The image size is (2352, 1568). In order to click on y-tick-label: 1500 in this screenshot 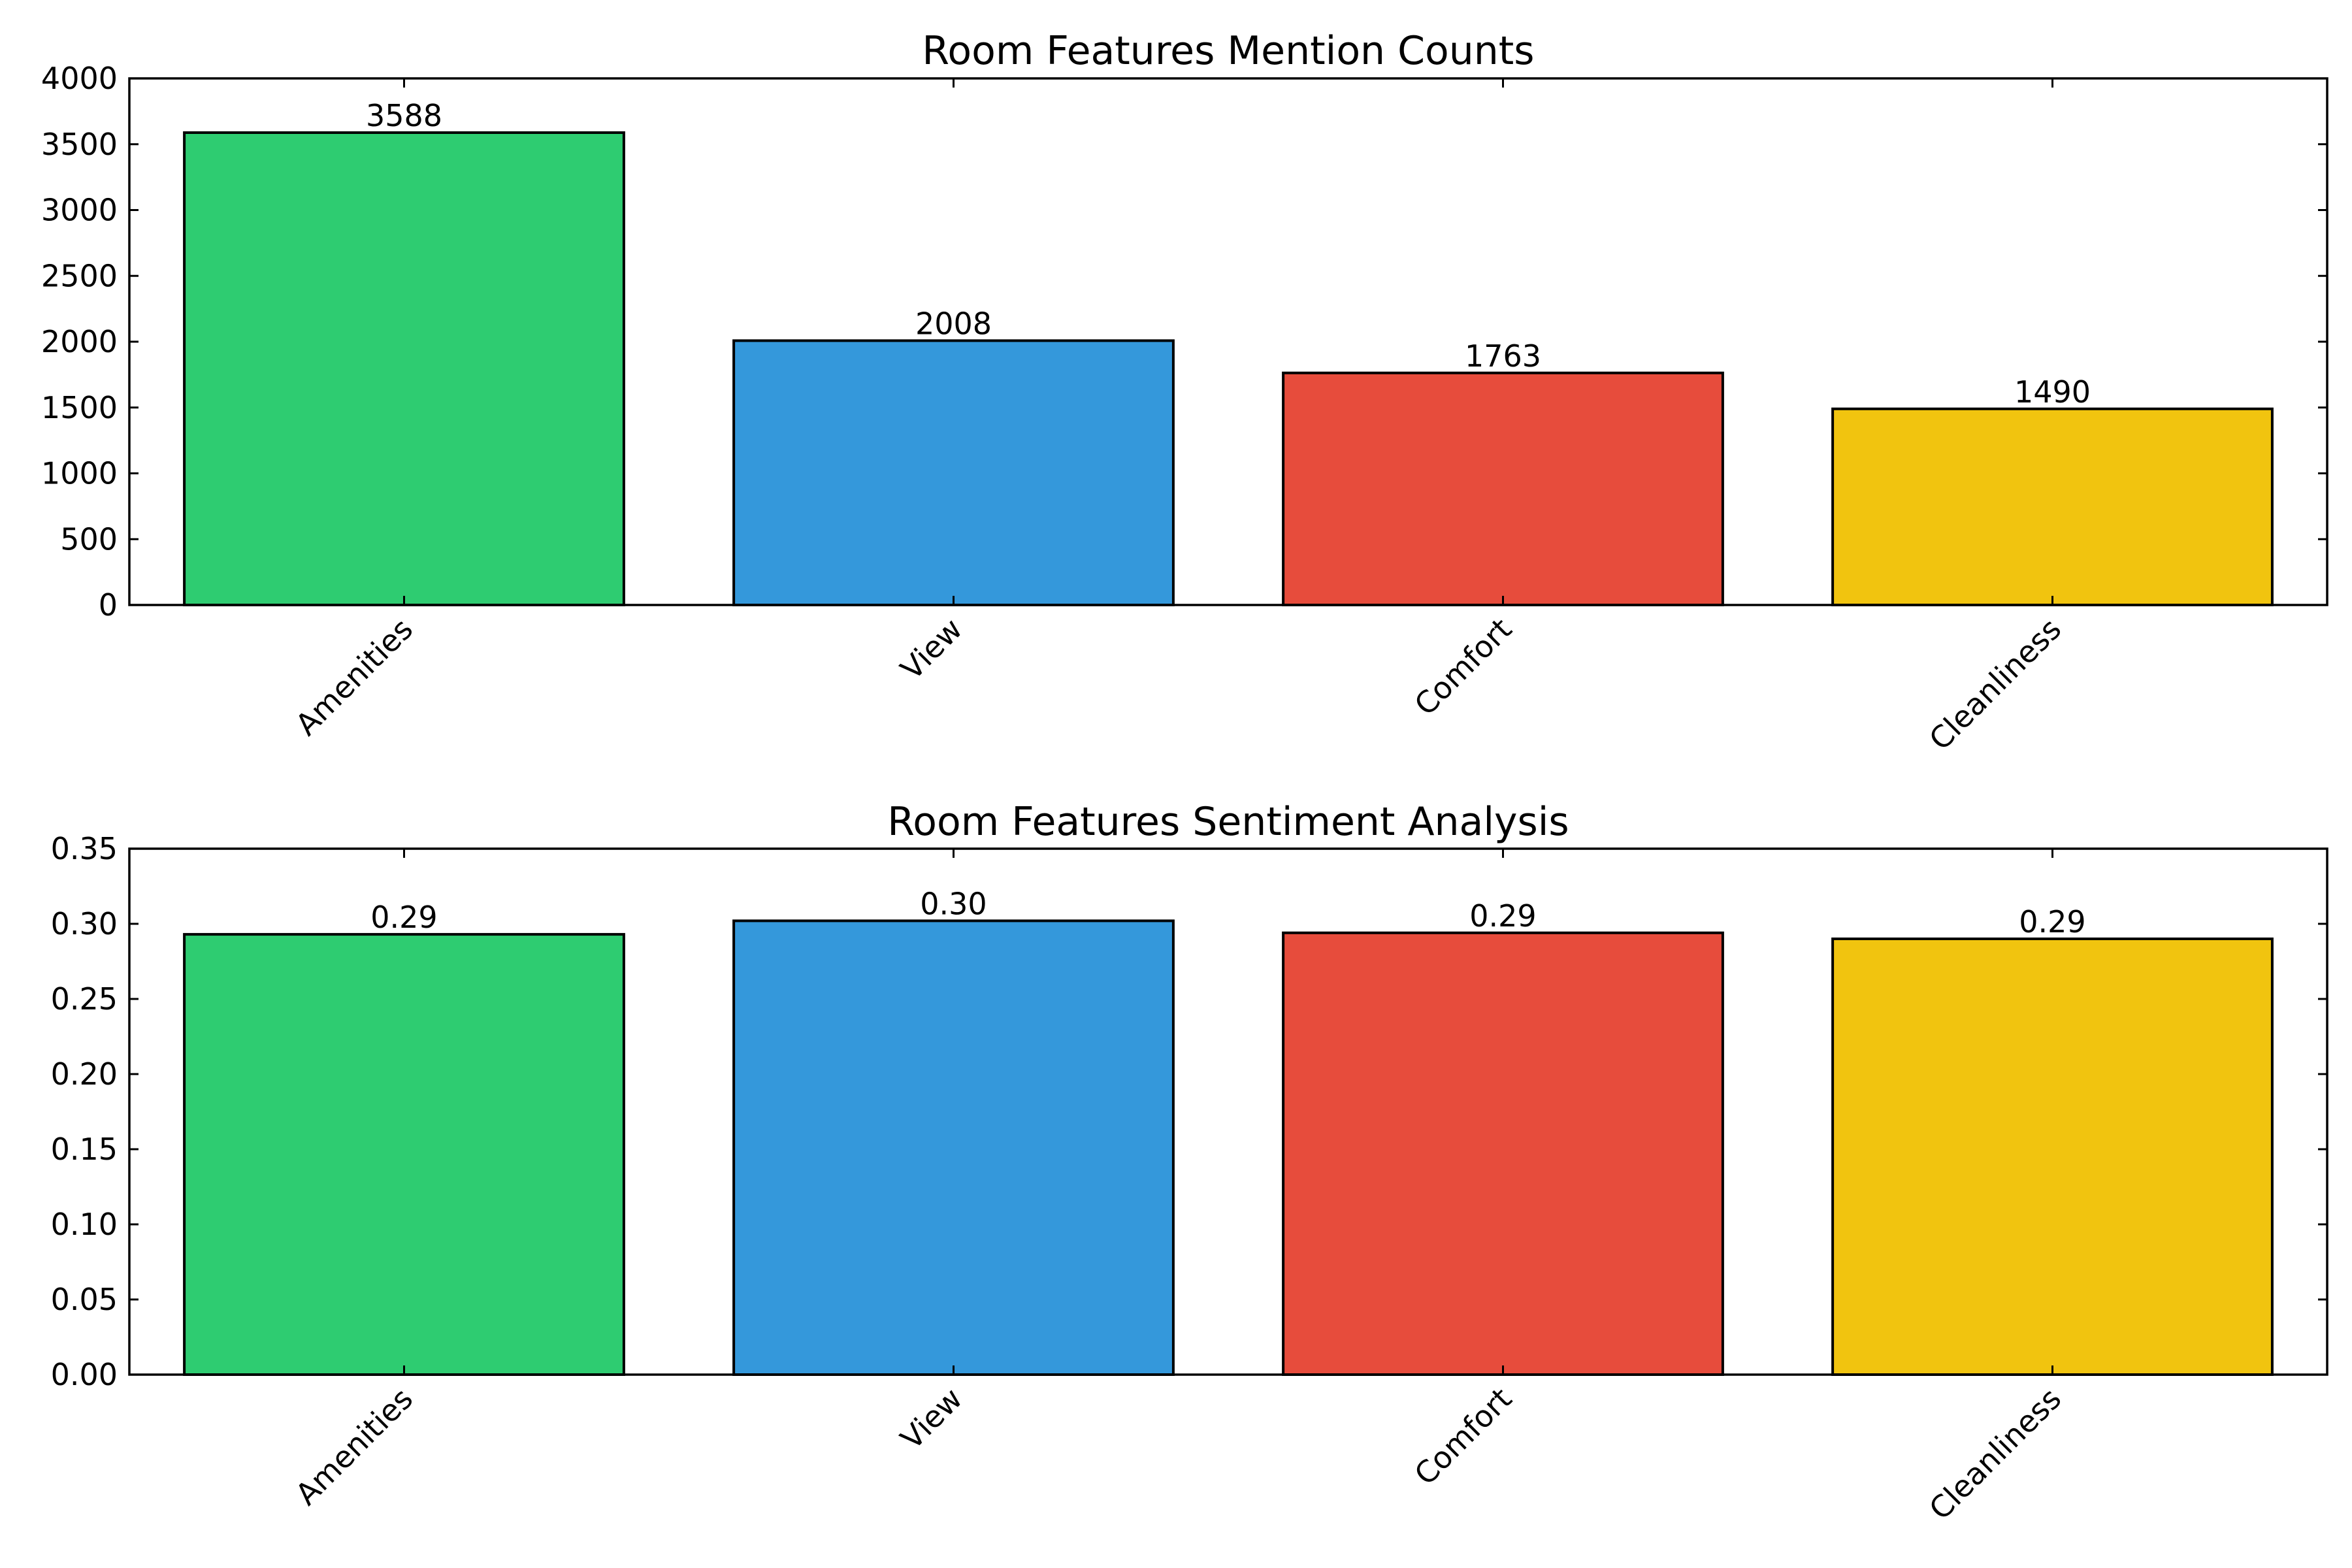, I will do `click(79, 407)`.